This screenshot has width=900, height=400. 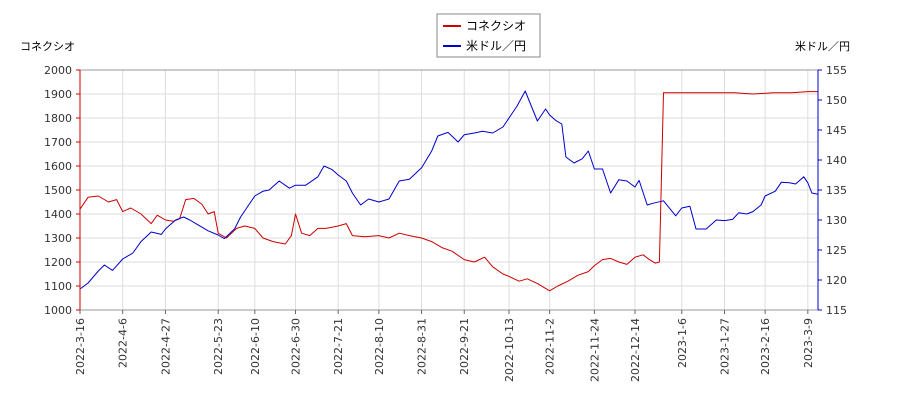 What do you see at coordinates (464, 346) in the screenshot?
I see `x-tick-label: 2022-9-21` at bounding box center [464, 346].